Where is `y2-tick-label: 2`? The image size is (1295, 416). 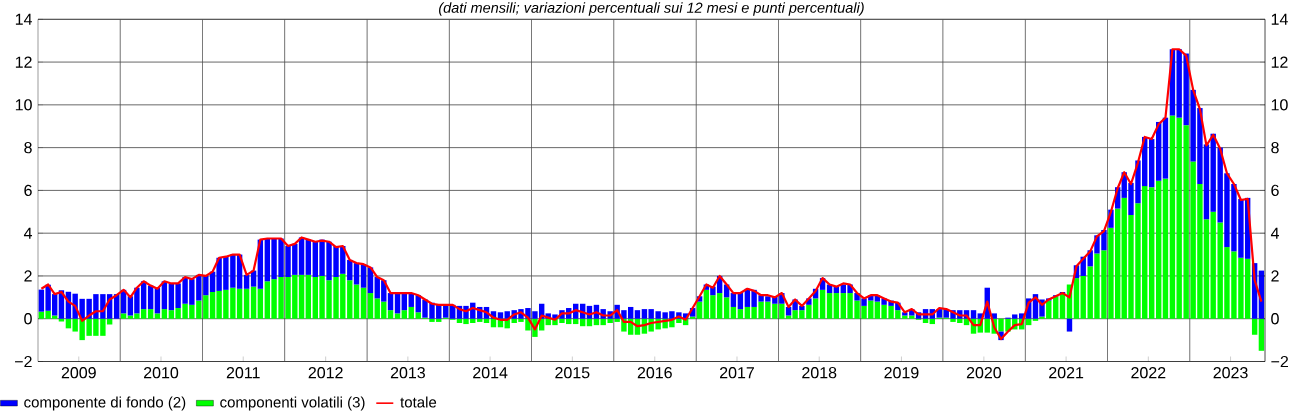 y2-tick-label: 2 is located at coordinates (28, 276).